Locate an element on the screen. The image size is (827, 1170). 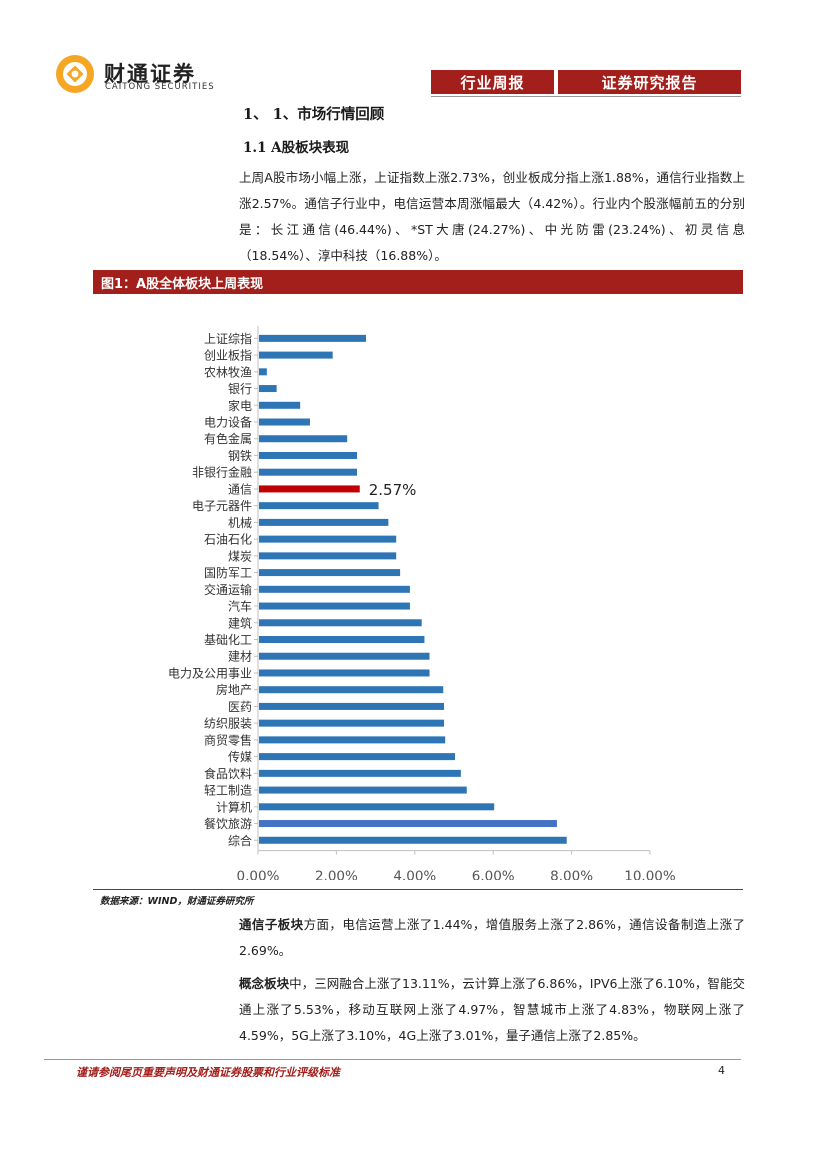
subindustry-lead: 通信子板块 is located at coordinates (271, 924).